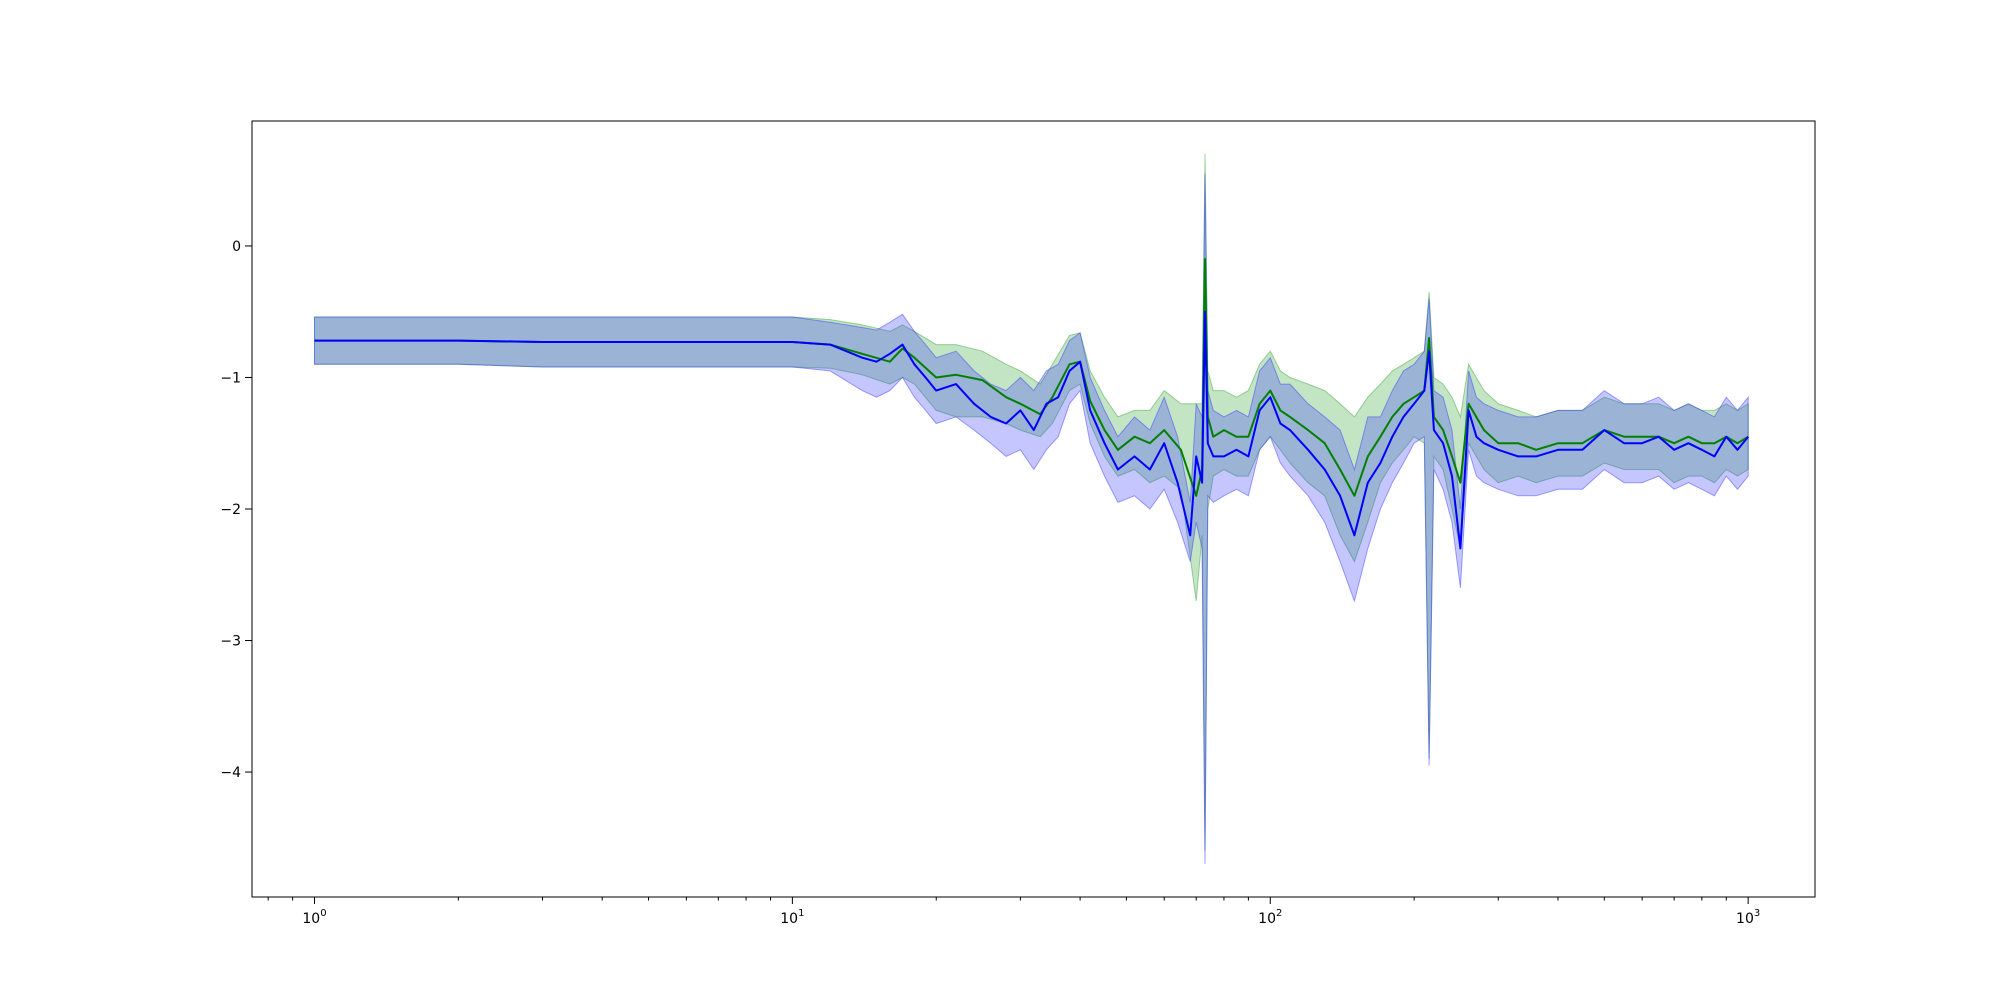  What do you see at coordinates (792, 917) in the screenshot?
I see `x-tick-label: 10¹` at bounding box center [792, 917].